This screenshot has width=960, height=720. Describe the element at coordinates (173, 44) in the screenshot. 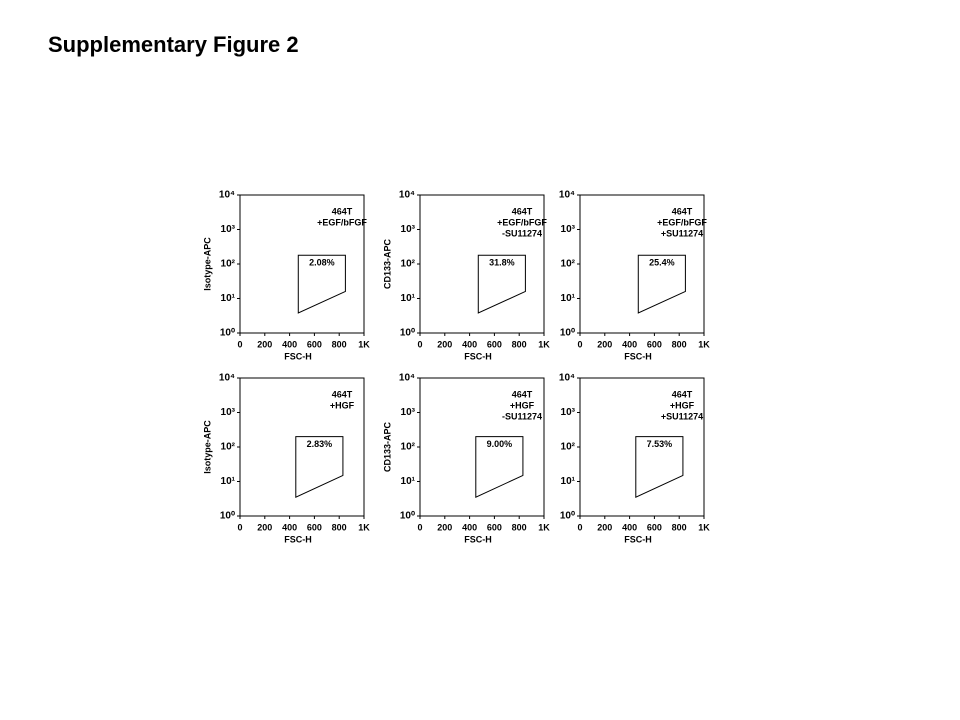

I see `figure-title: Supplementary Figure 2` at that location.